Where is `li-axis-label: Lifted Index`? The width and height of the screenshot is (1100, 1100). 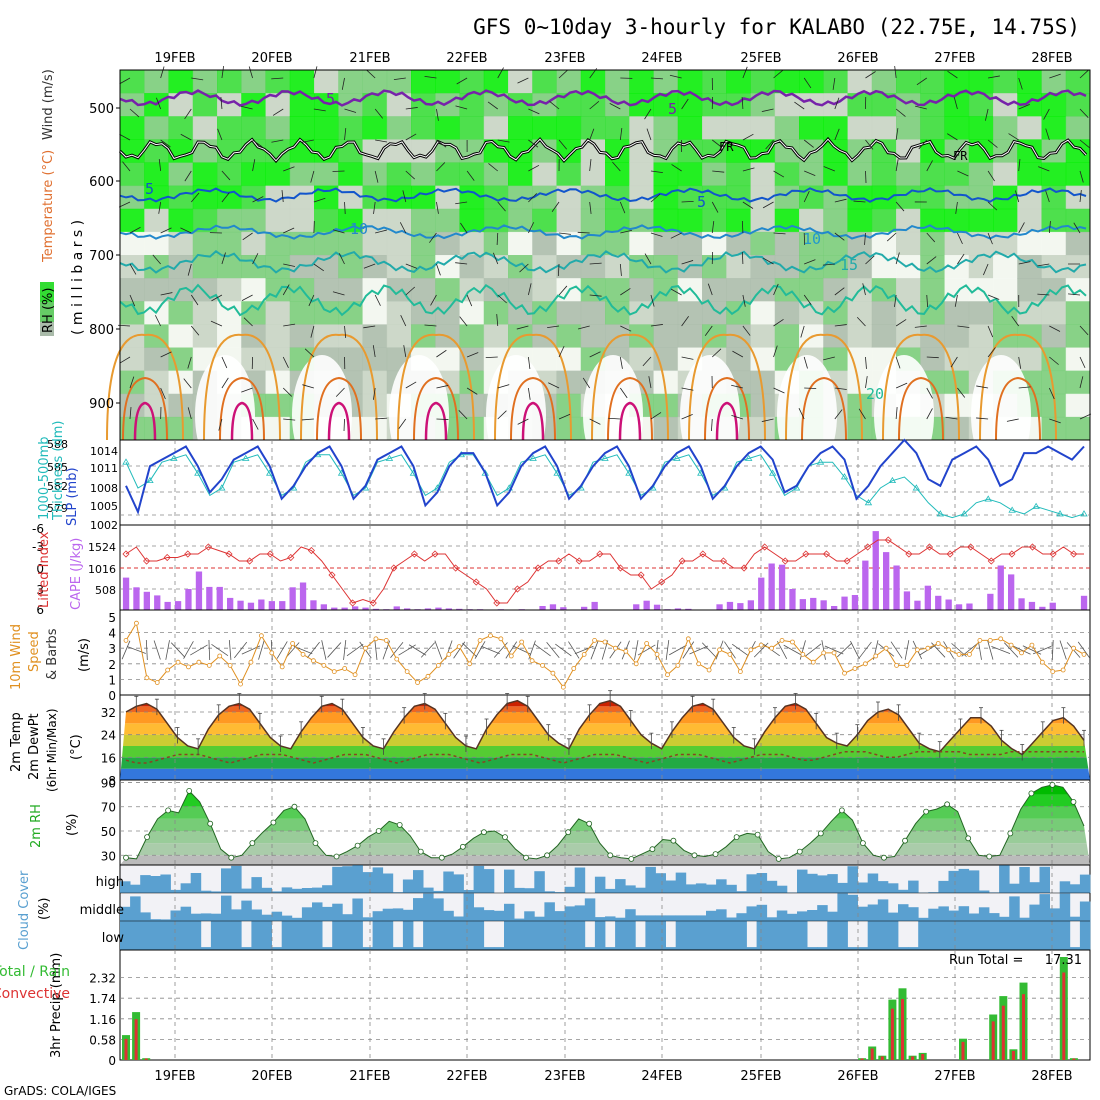 li-axis-label: Lifted Index is located at coordinates (44, 569).